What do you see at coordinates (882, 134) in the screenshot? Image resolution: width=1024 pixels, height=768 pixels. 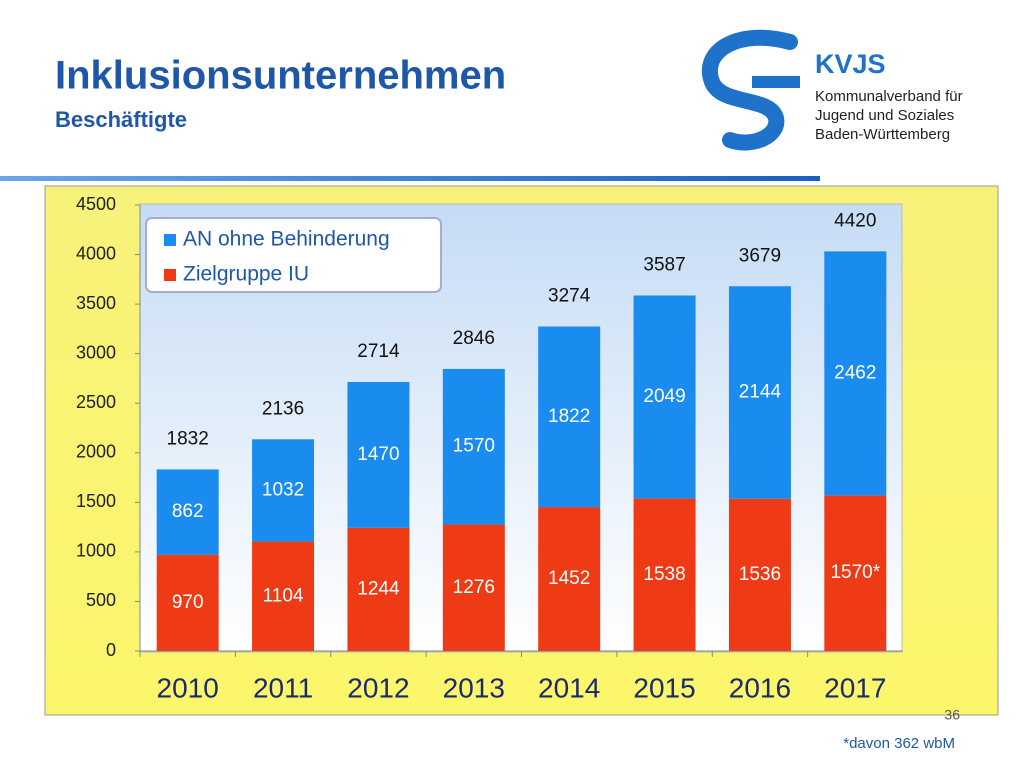 I see `logo-line: Baden-Württemberg` at bounding box center [882, 134].